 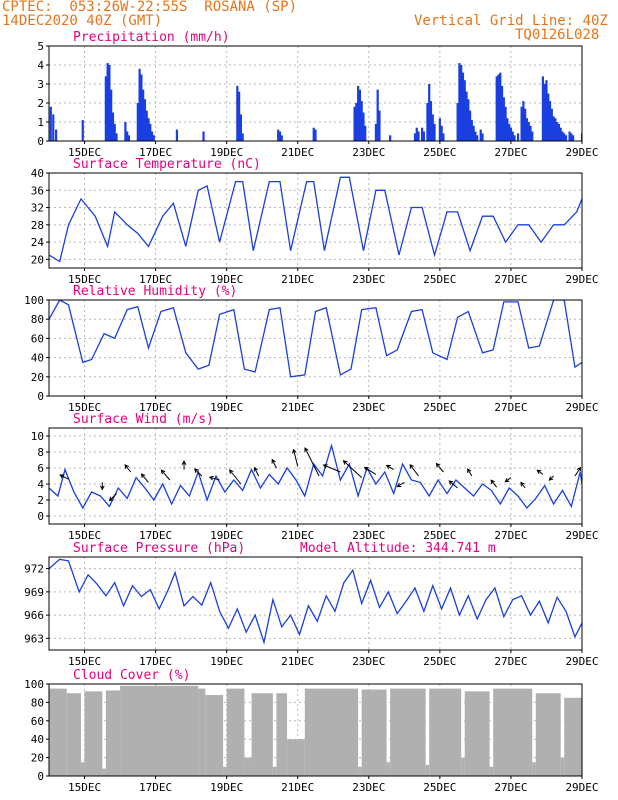 I want to click on cloud-cover-panel, so click(x=314, y=731).